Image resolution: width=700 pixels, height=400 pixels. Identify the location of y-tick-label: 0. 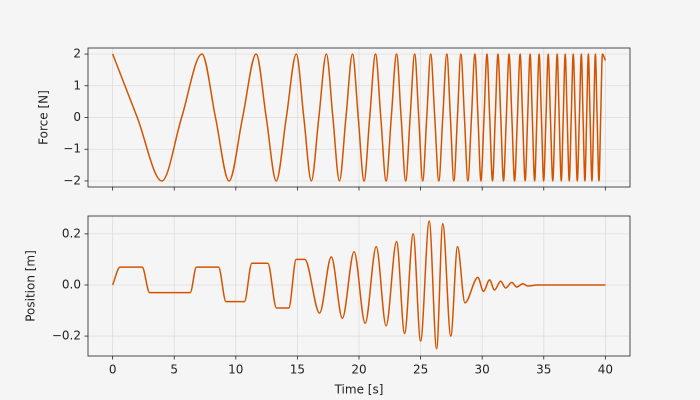
(77, 117).